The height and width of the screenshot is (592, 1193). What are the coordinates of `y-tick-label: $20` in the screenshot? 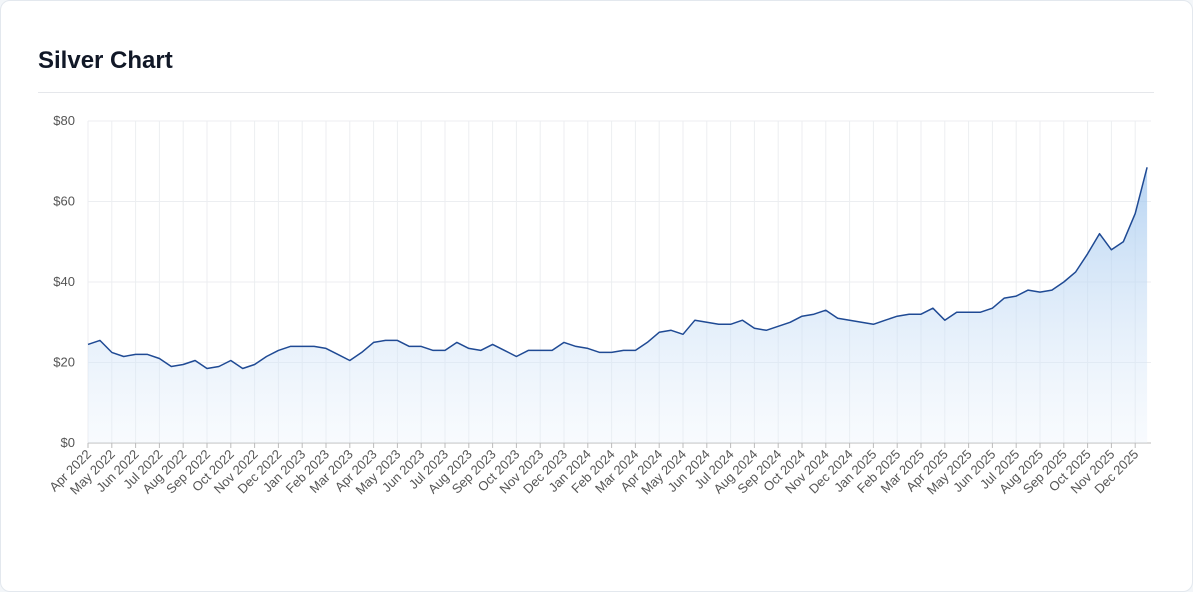 It's located at (64, 362).